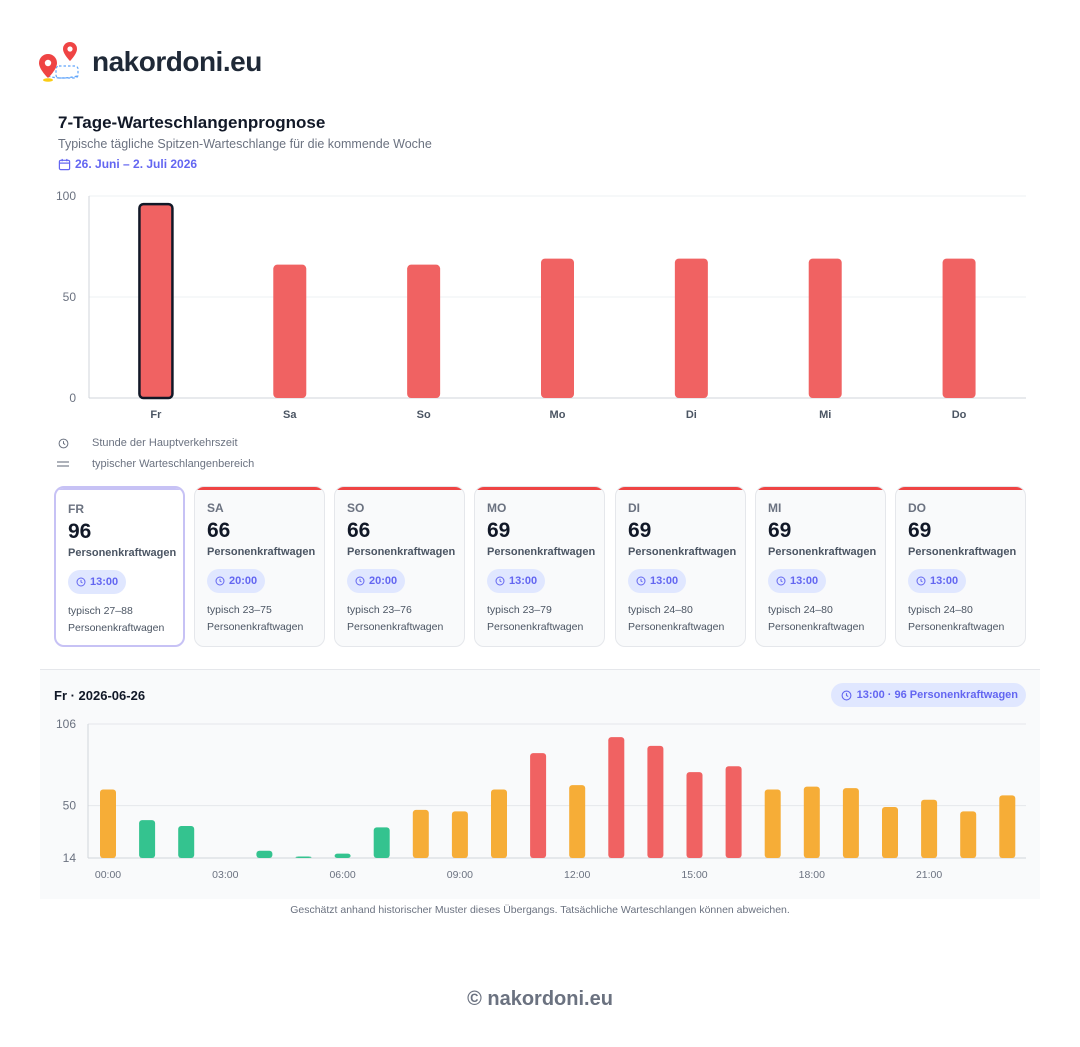 The height and width of the screenshot is (1047, 1080). I want to click on y-tick-label: 0, so click(72, 398).